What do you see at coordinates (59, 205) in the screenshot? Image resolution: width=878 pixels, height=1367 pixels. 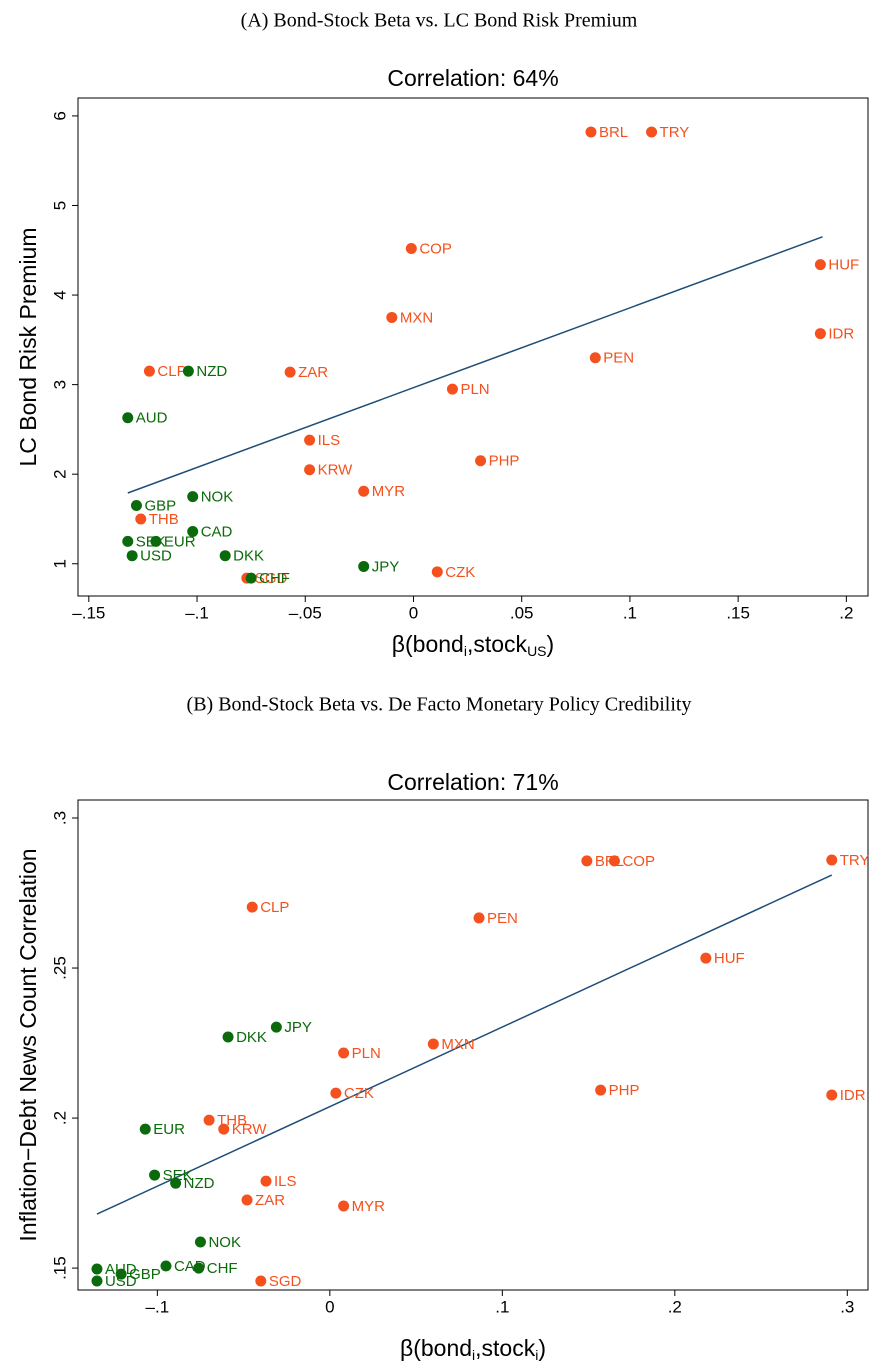 I see `y-tick-label: 5` at bounding box center [59, 205].